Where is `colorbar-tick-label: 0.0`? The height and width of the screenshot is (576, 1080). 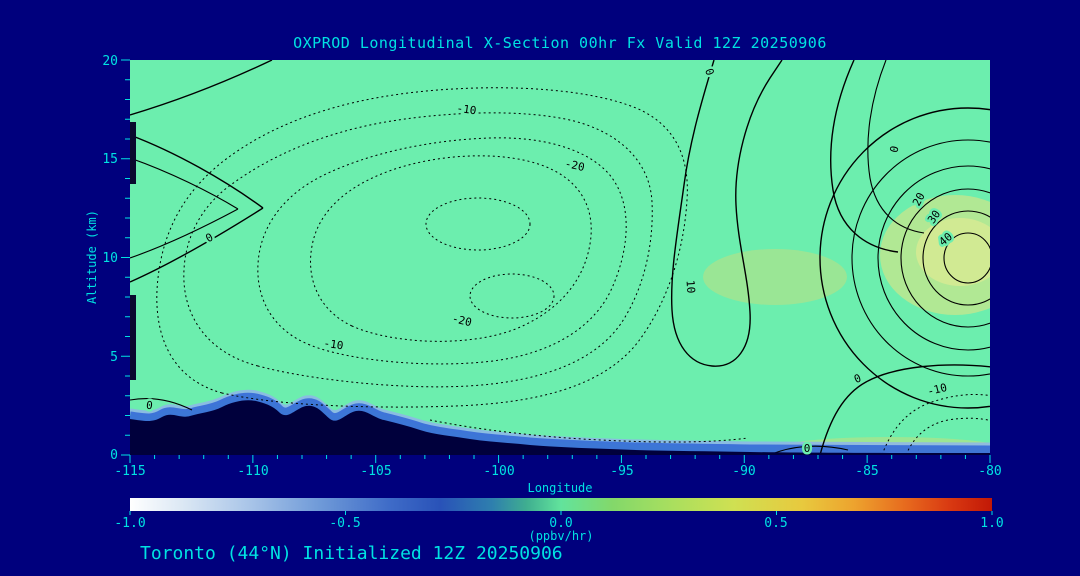
colorbar-tick-label: 0.0 is located at coordinates (560, 523).